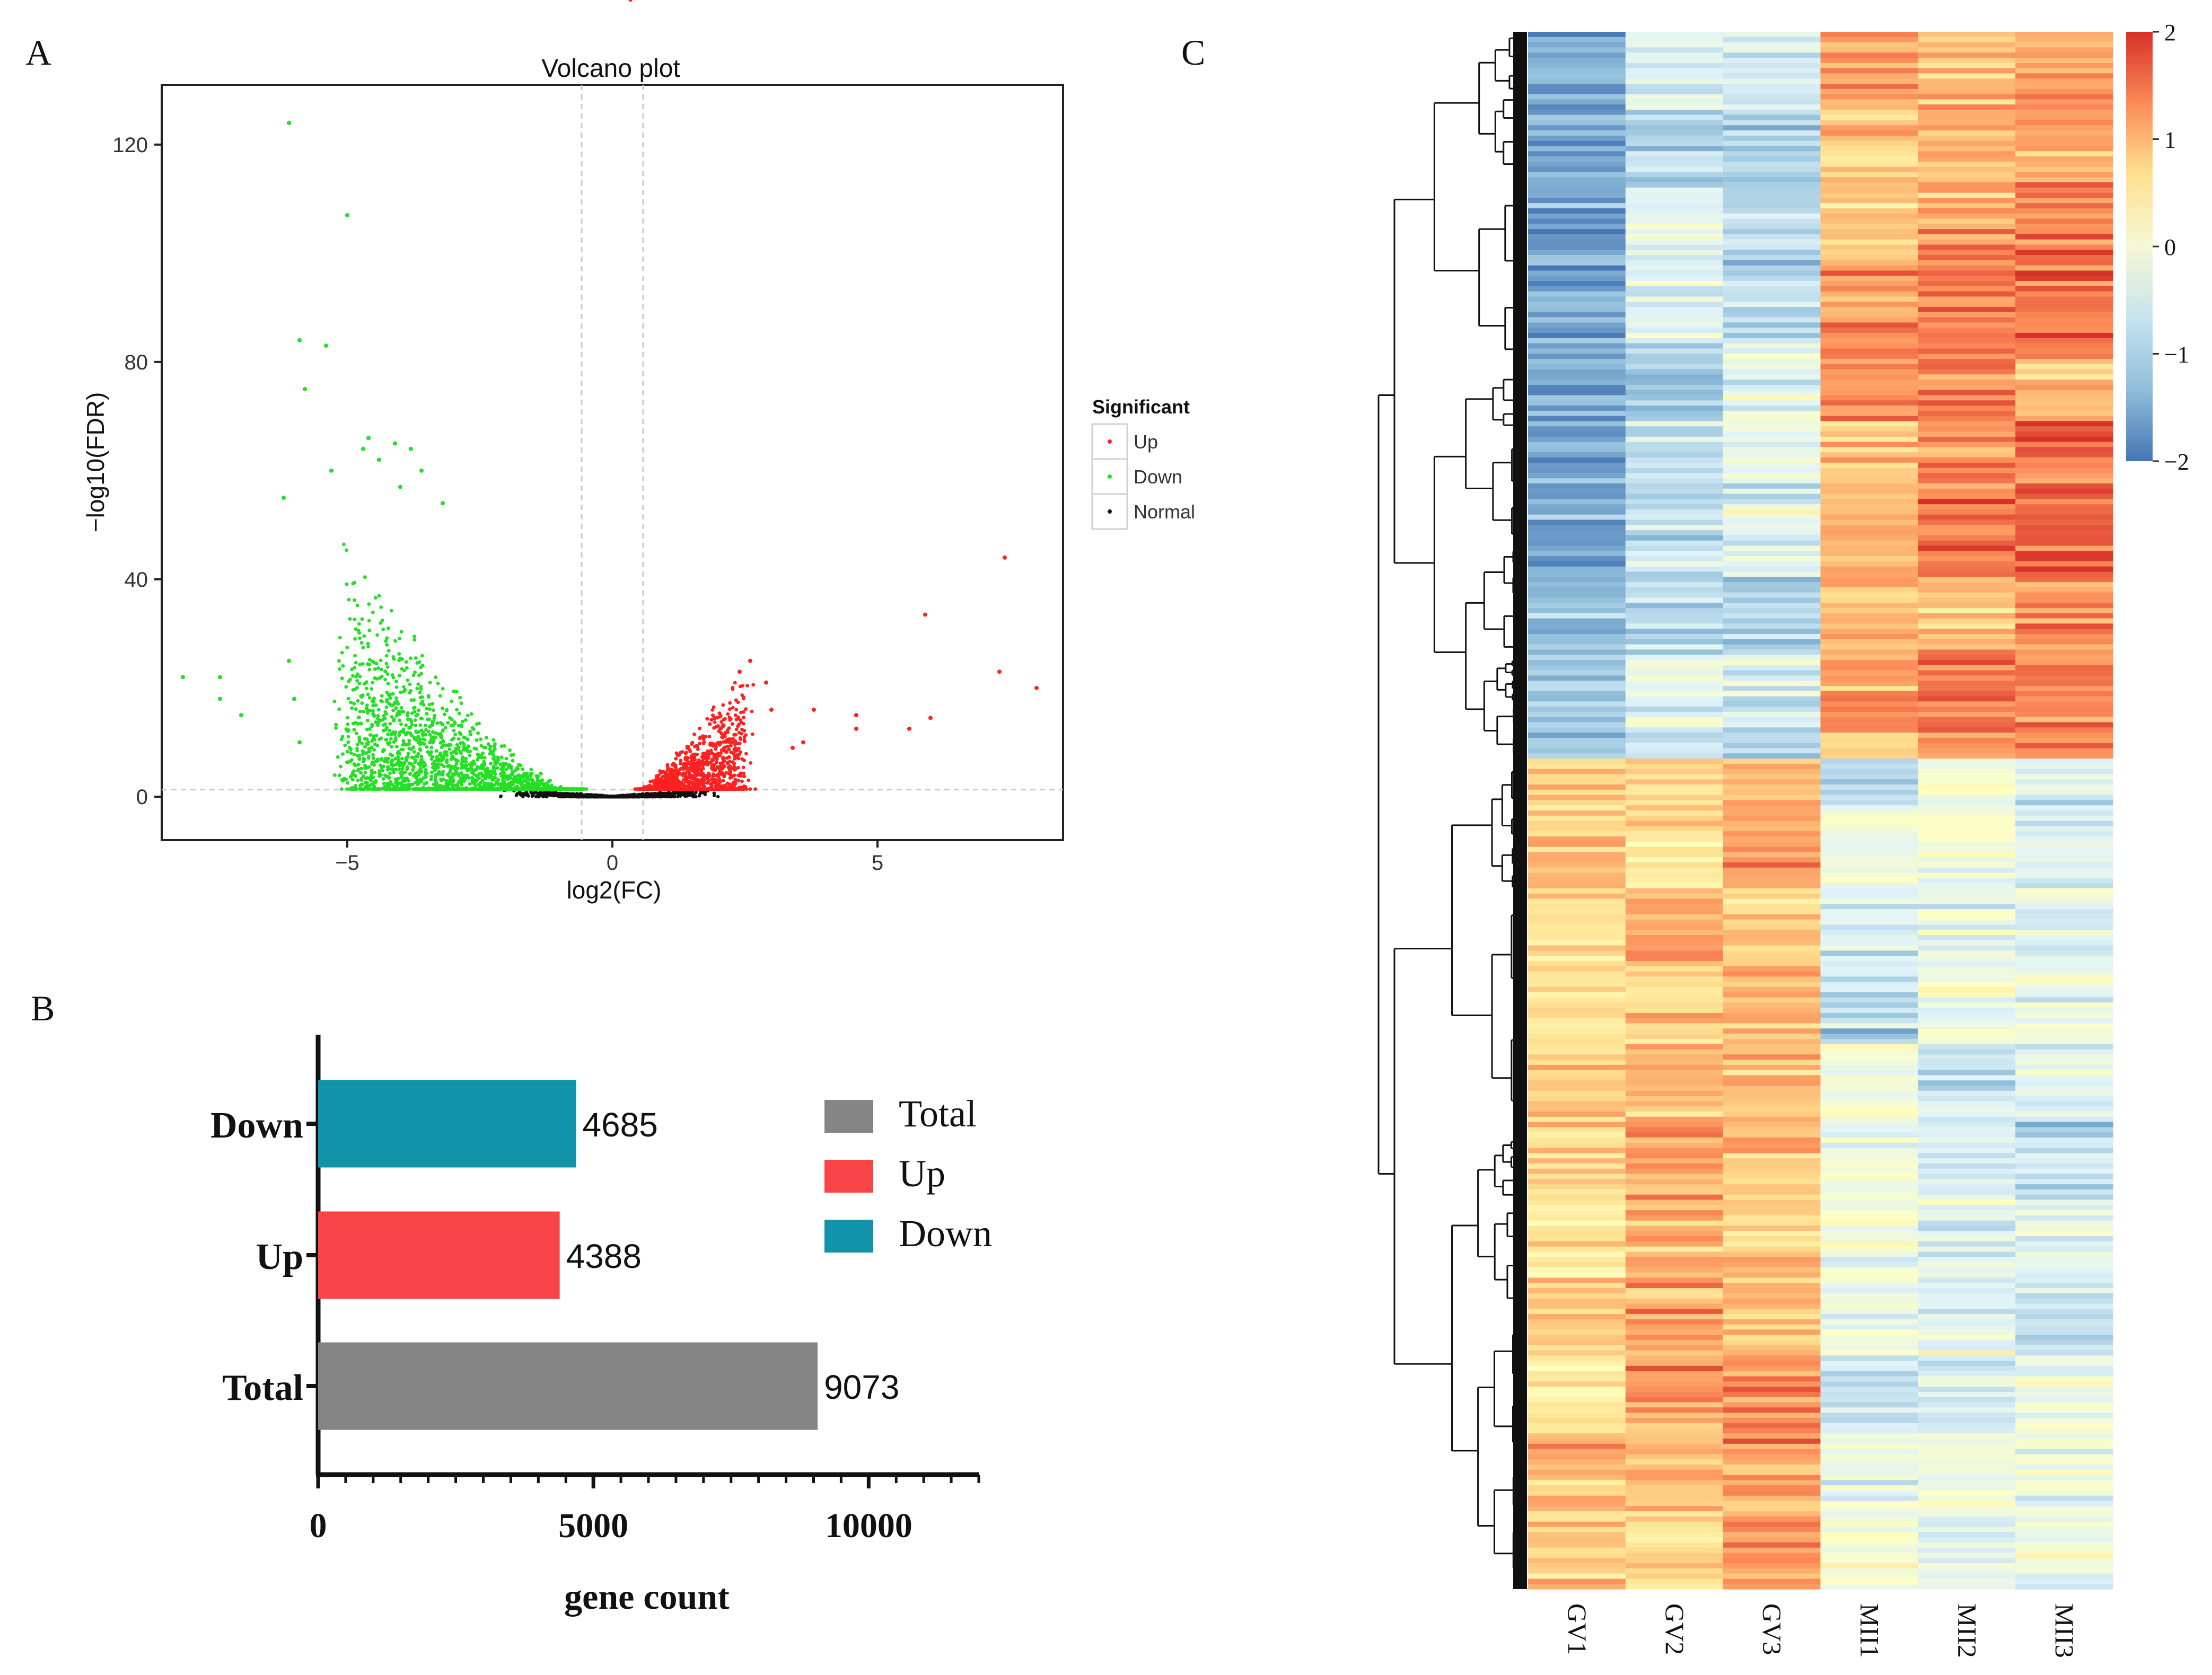 The height and width of the screenshot is (1675, 2212). What do you see at coordinates (1141, 407) in the screenshot?
I see `volcano-legend-title: Significant` at bounding box center [1141, 407].